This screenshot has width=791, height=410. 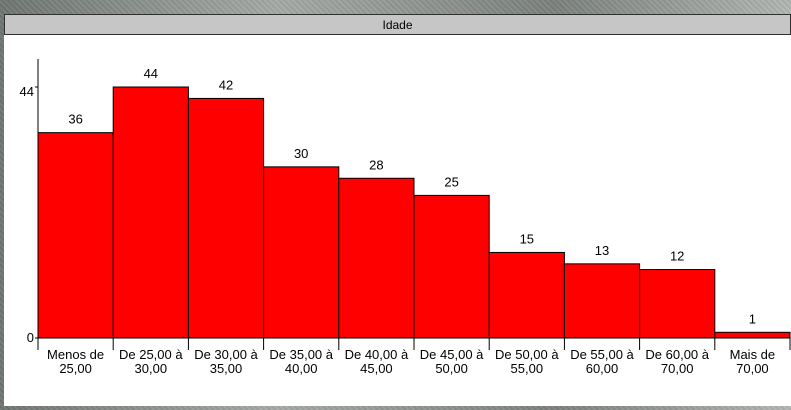 What do you see at coordinates (151, 368) in the screenshot?
I see `x-tick-label: 30,00` at bounding box center [151, 368].